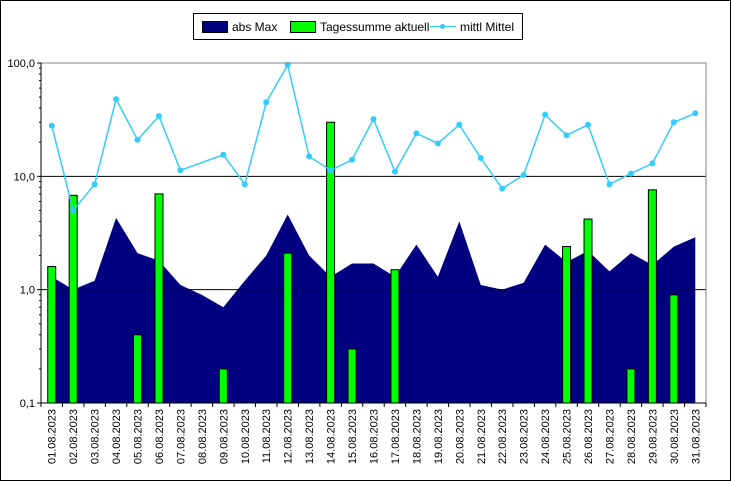 This screenshot has width=731, height=485. I want to click on y-tick-label: 1,0, so click(27, 291).